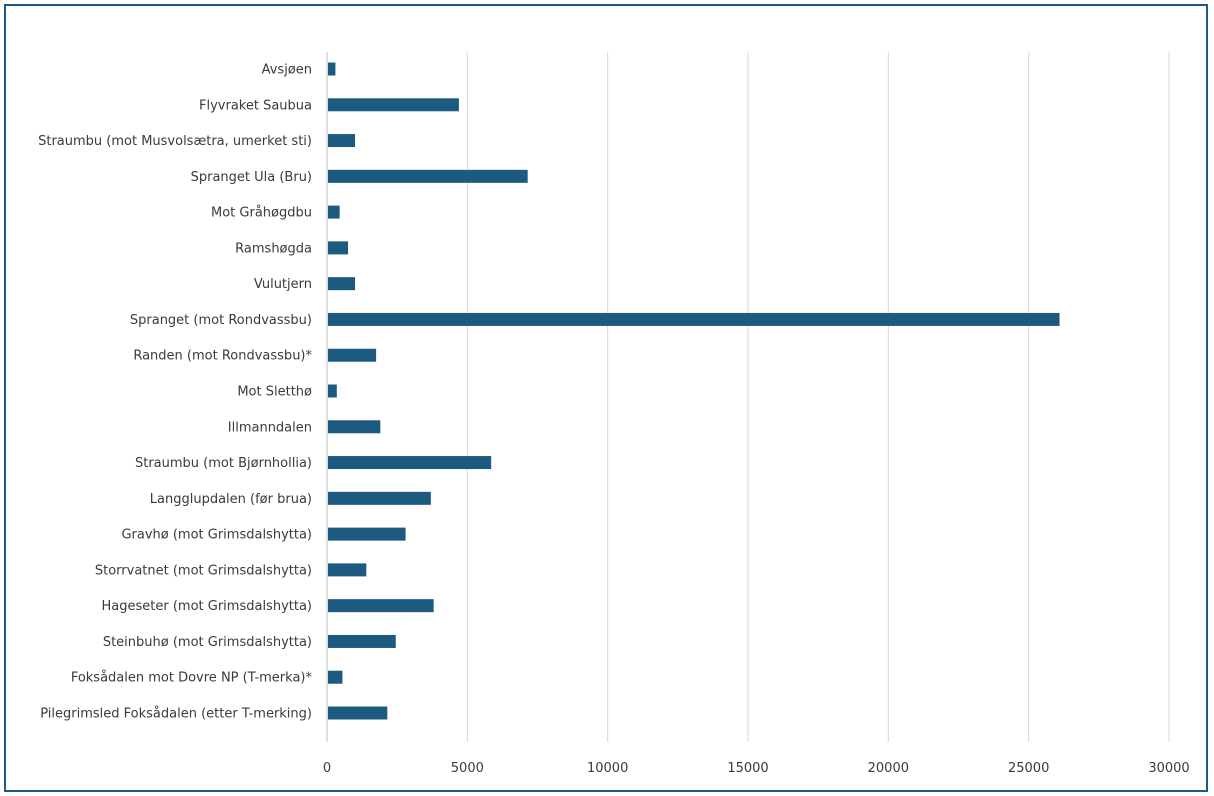 The image size is (1214, 796). Describe the element at coordinates (216, 535) in the screenshot. I see `category-label: Gravhø (mot Grimsdalshytta)` at that location.